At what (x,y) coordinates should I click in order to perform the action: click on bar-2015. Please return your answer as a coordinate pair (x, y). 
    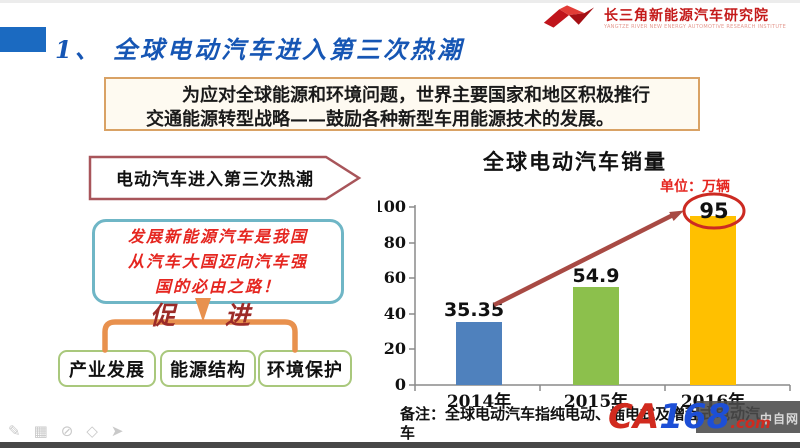
    Looking at the image, I should click on (596, 336).